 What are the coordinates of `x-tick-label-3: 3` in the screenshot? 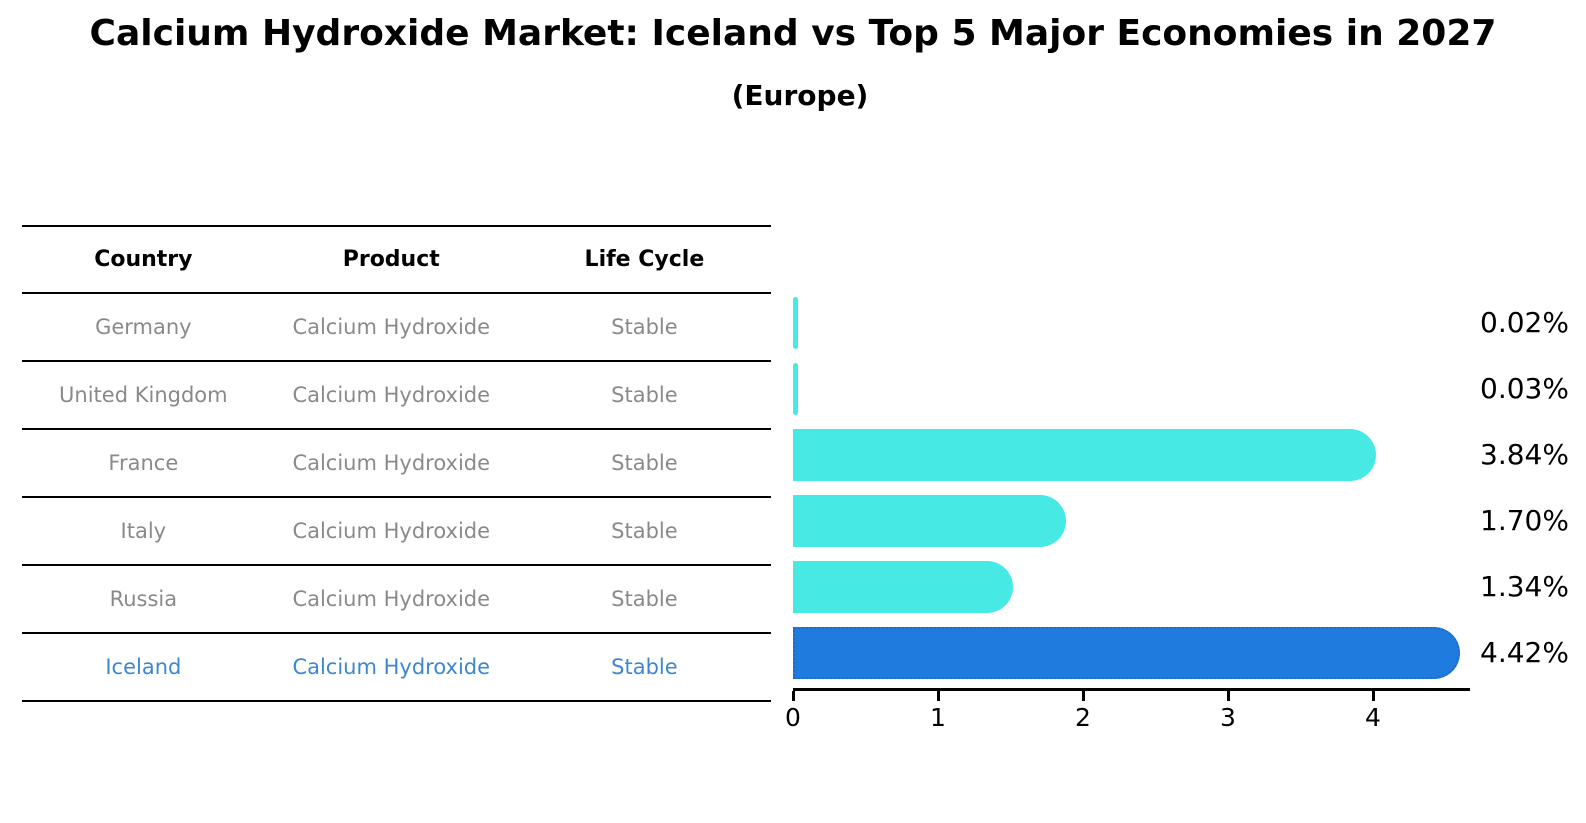 It's located at (1228, 717).